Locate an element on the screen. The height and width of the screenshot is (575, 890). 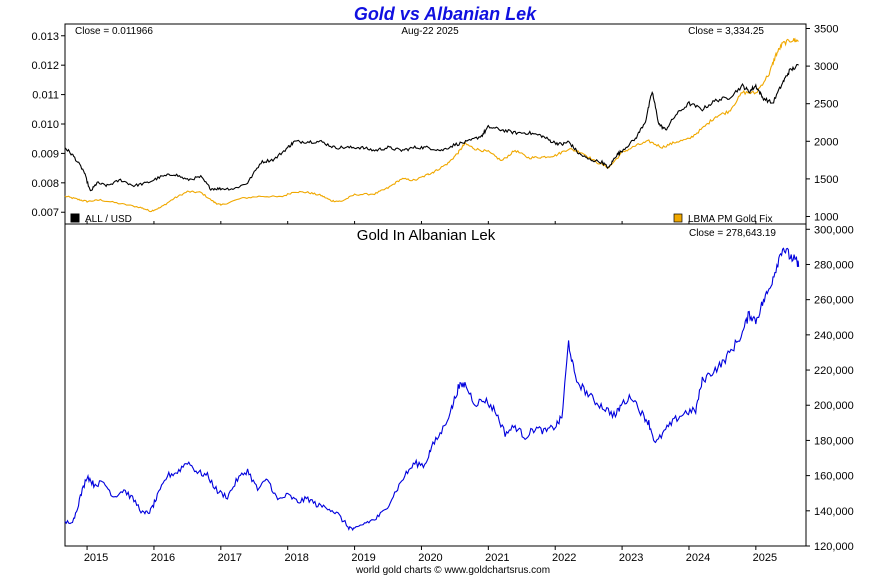
left-close-label: Close = 0.011966 is located at coordinates (114, 31).